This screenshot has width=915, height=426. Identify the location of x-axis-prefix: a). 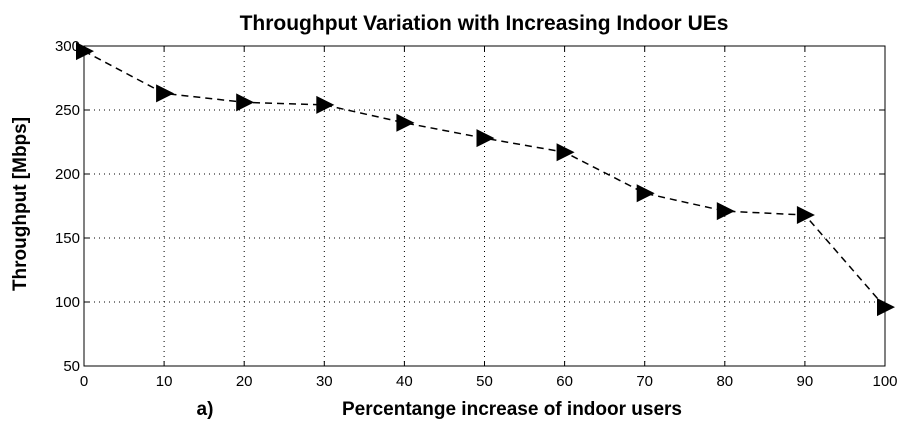
(205, 409).